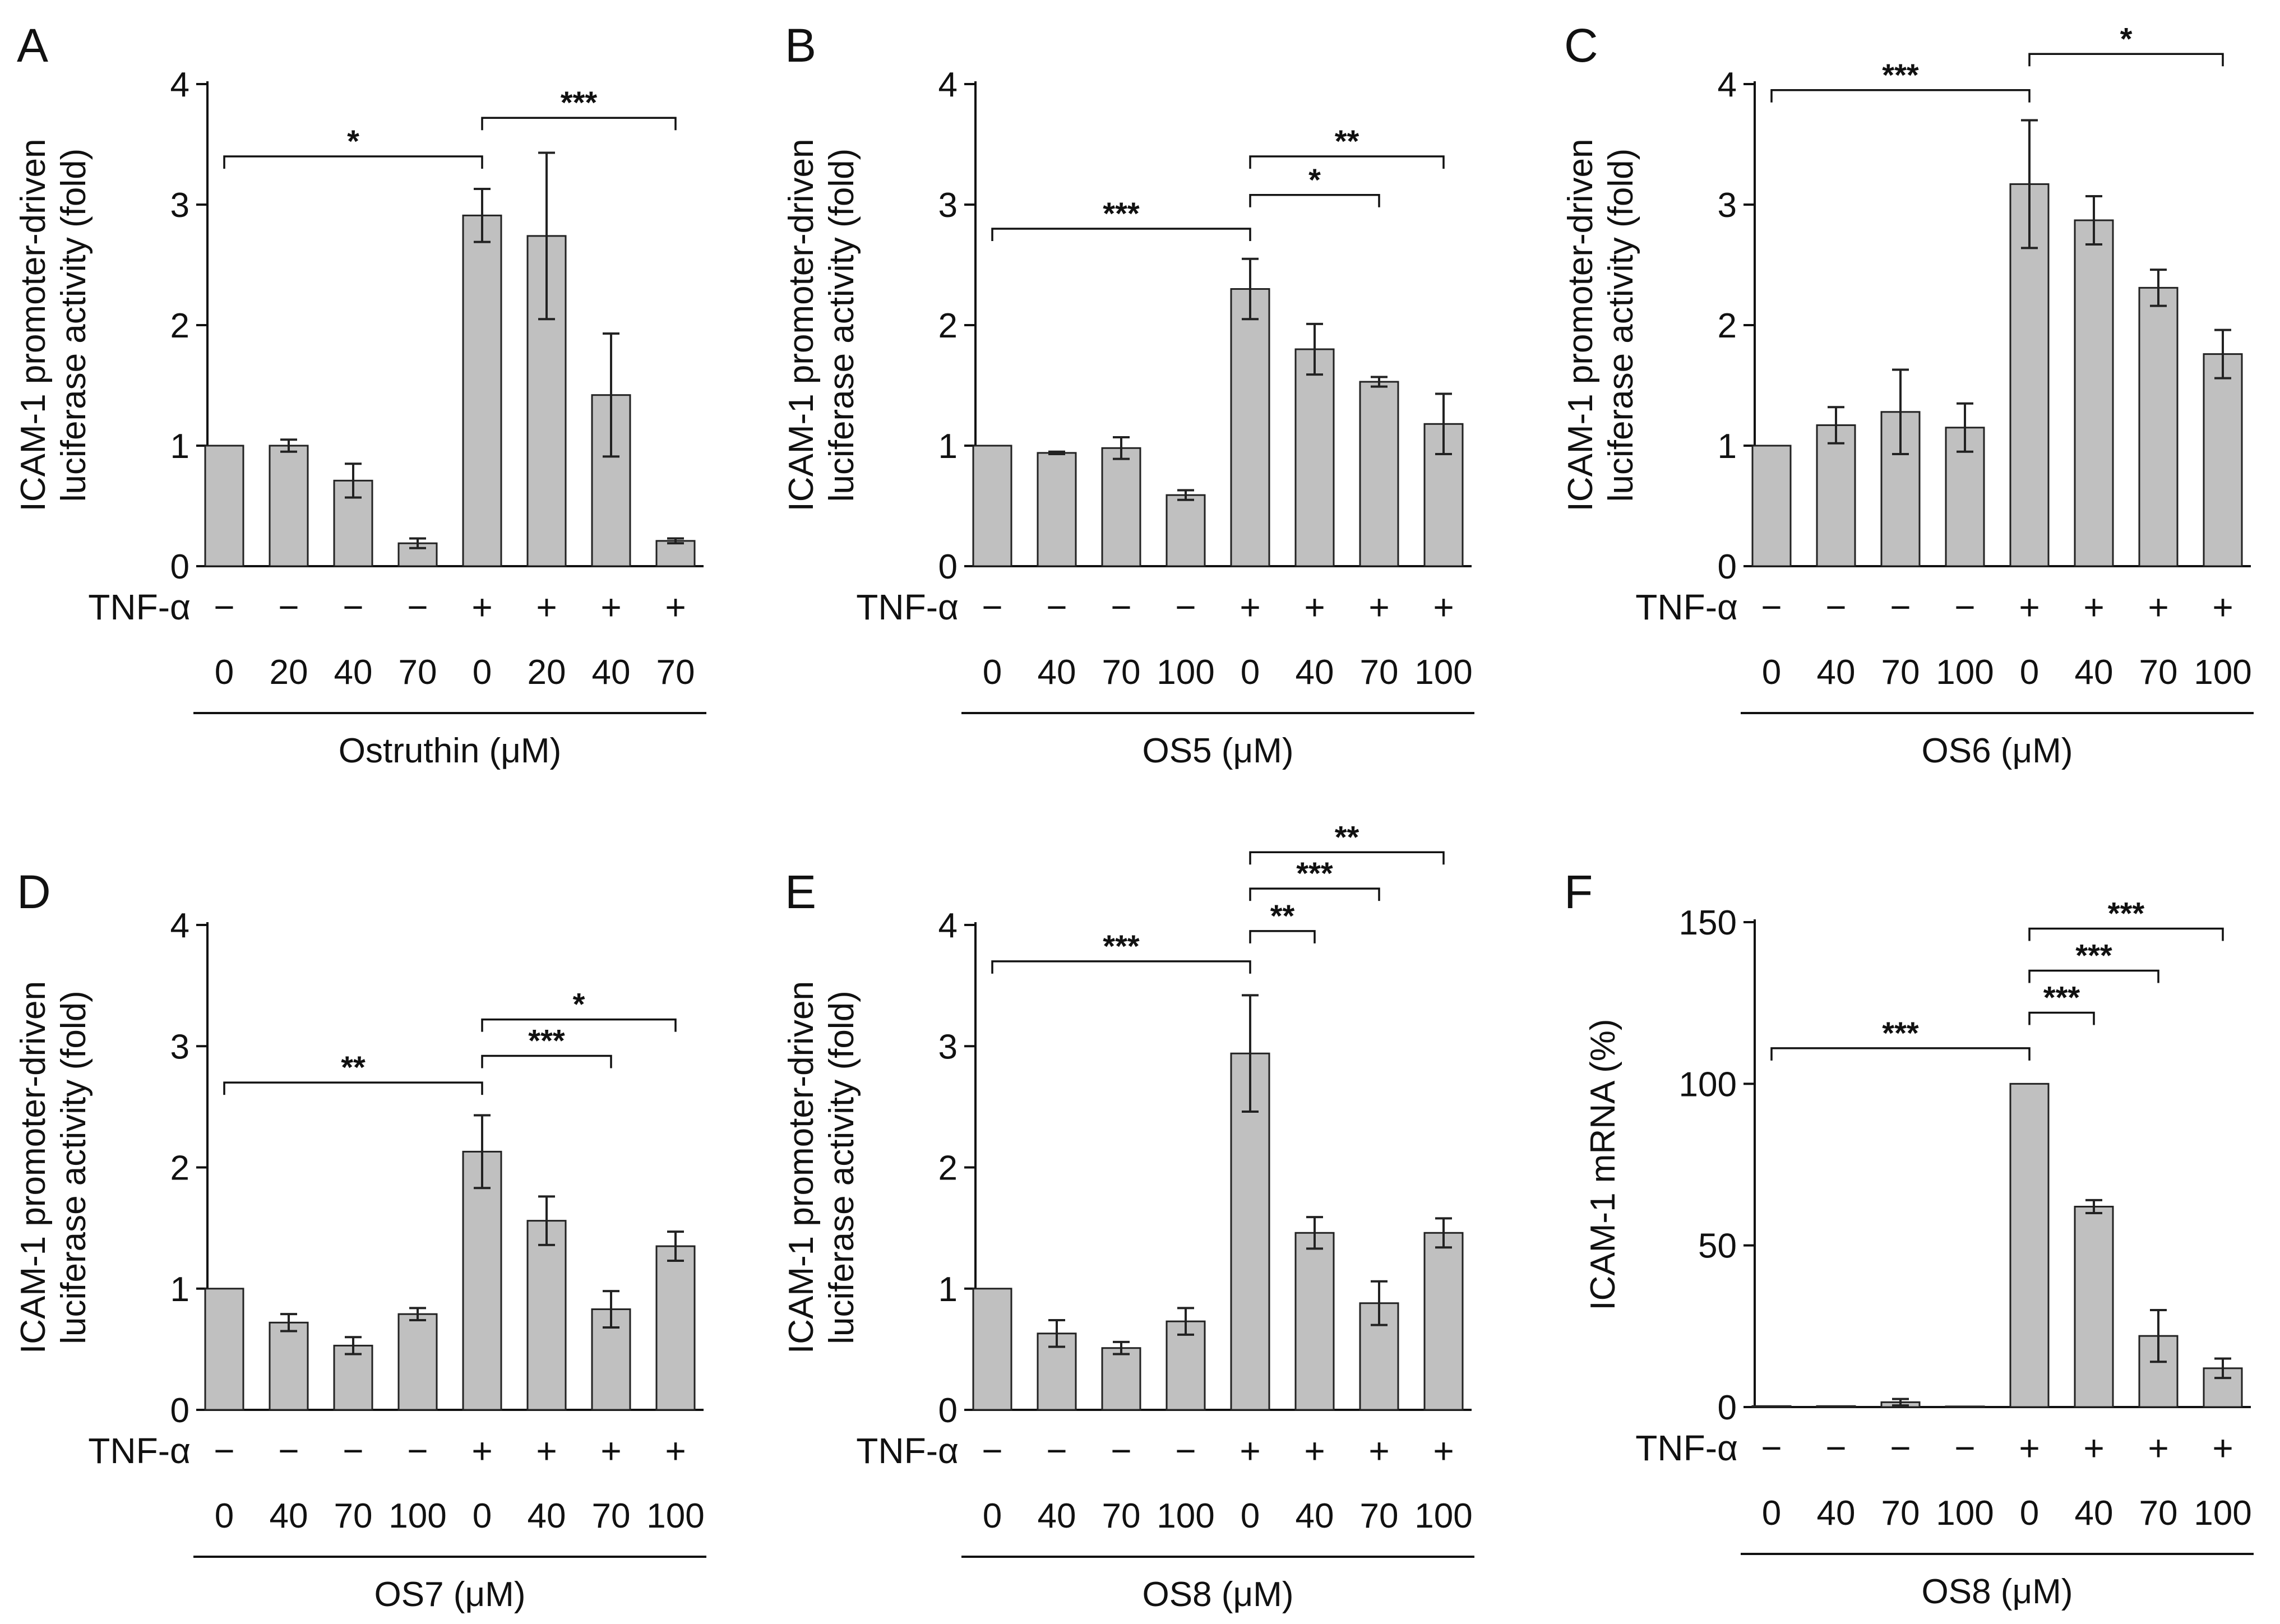  What do you see at coordinates (289, 673) in the screenshot?
I see `x-tick-label: 20` at bounding box center [289, 673].